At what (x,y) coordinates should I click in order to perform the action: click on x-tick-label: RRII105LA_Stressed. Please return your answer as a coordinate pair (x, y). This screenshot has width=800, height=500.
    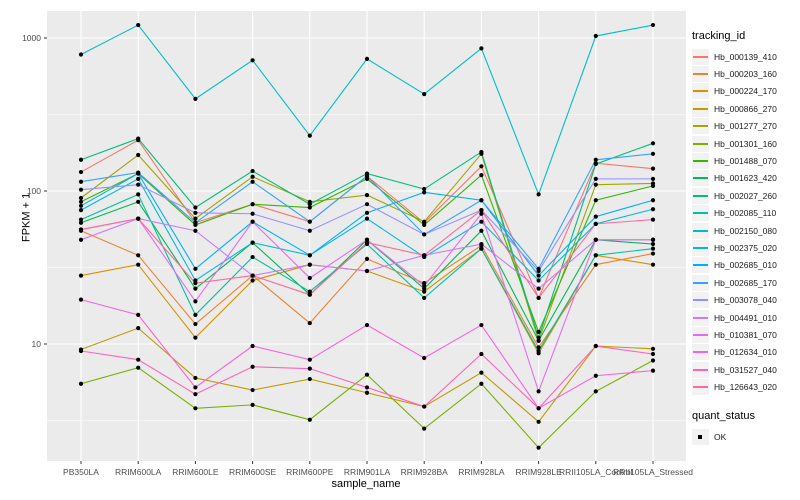
    Looking at the image, I should click on (653, 472).